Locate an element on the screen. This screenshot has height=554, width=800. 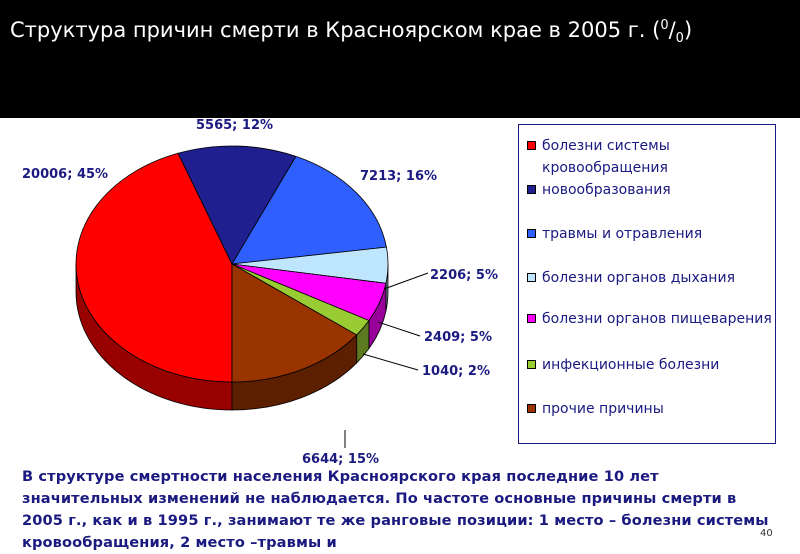
legend-label-0: болезни системы кровообращения is located at coordinates (606, 157).